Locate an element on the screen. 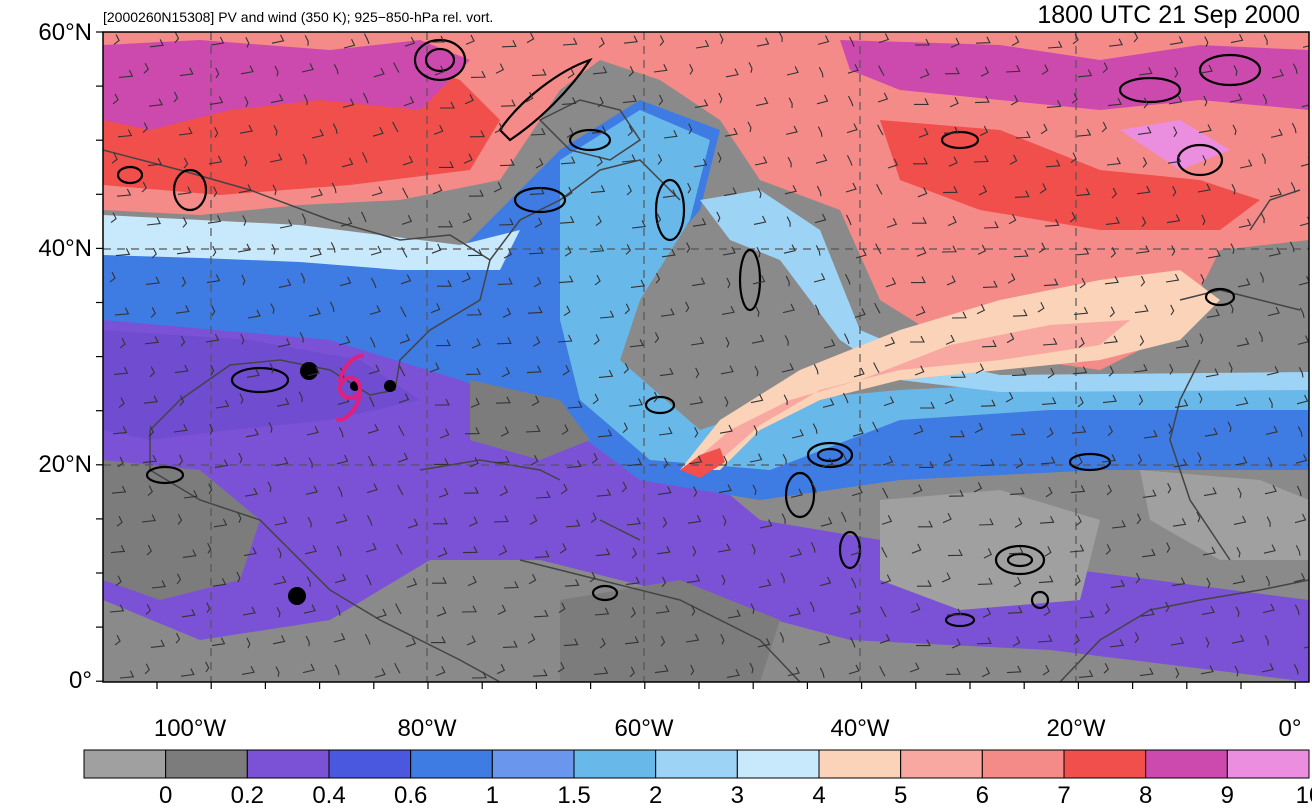 The image size is (1312, 810). colorbar-level-label: 1 is located at coordinates (492, 795).